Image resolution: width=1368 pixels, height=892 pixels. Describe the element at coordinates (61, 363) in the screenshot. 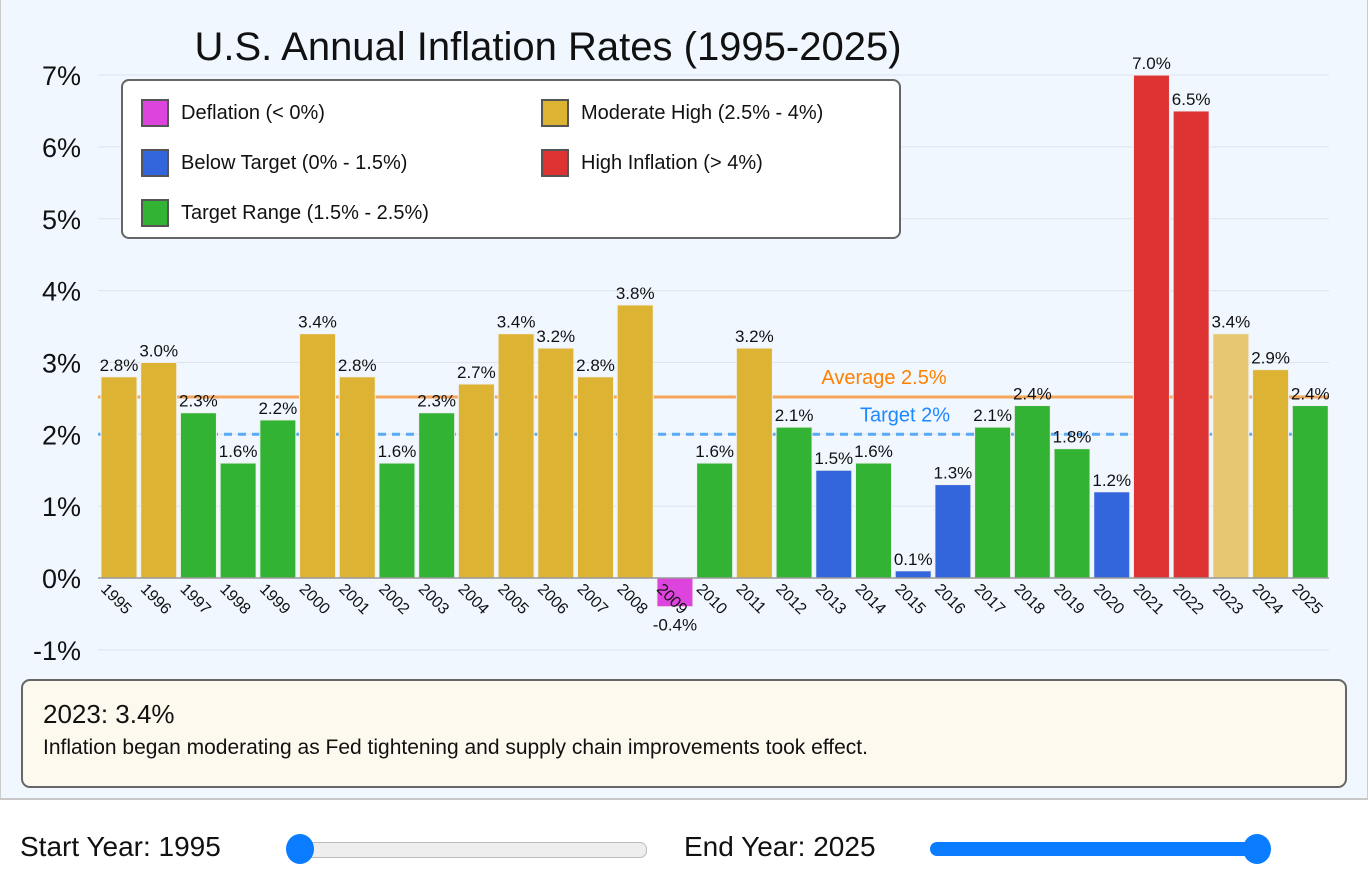

I see `y-tick-label: 3%` at that location.